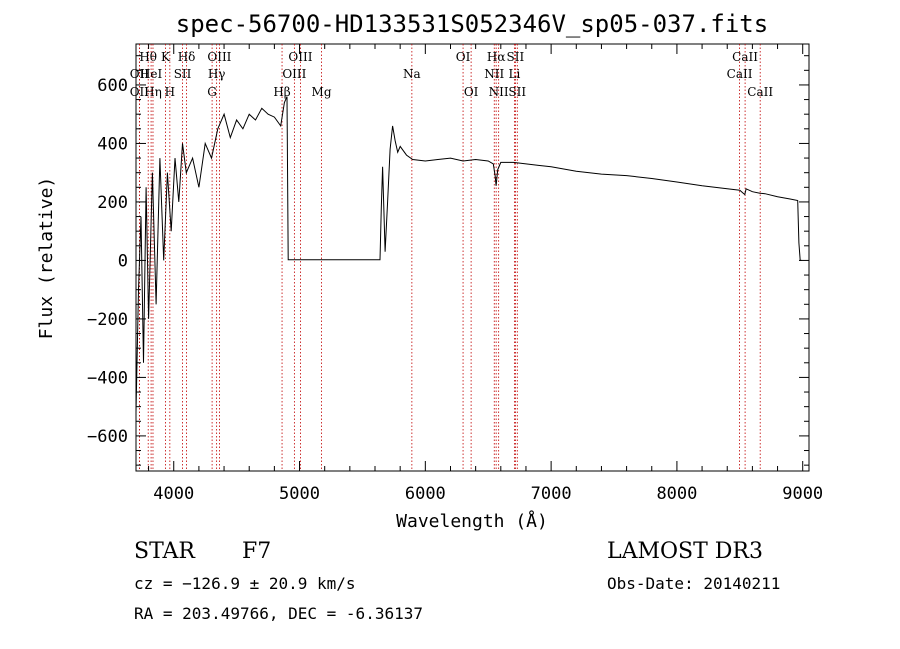 This screenshot has height=649, width=900. I want to click on x-tick-label: 8000, so click(676, 494).